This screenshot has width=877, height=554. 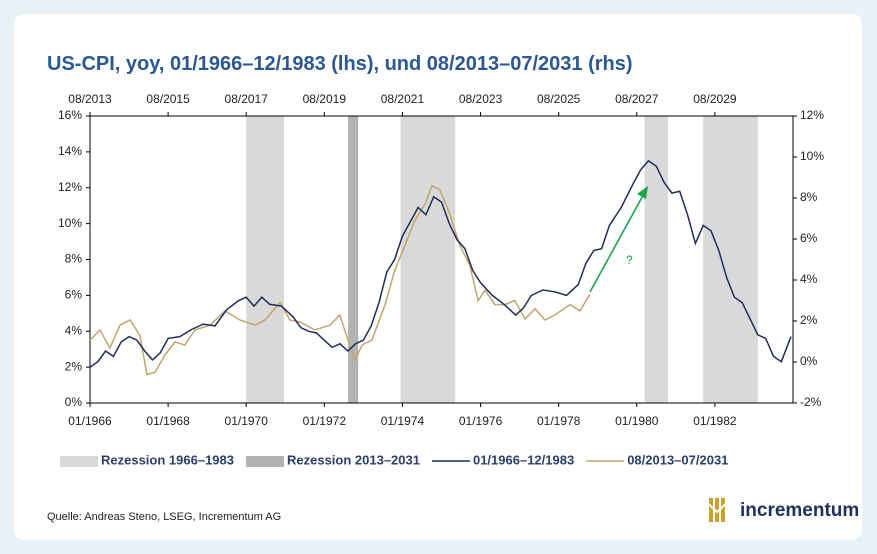 I want to click on y-tick-label: 8%, so click(x=74, y=259).